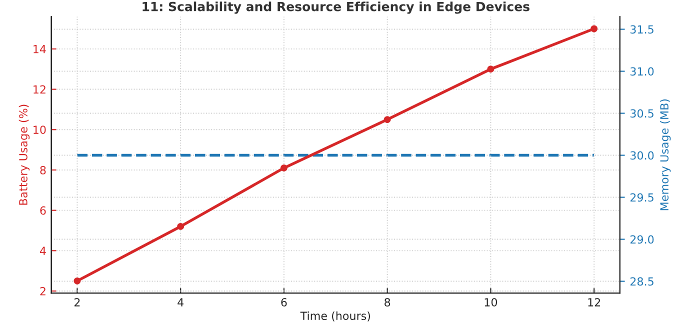 This screenshot has width=685, height=333. What do you see at coordinates (594, 302) in the screenshot?
I see `x-tick-label: 12` at bounding box center [594, 302].